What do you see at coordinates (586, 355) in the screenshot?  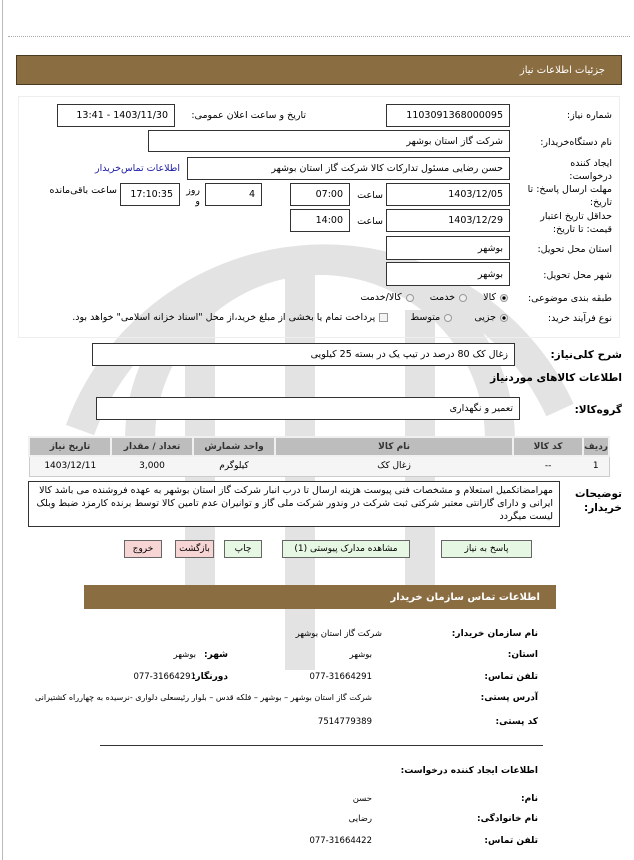 I see `description-label: شرح کلی‌نیاز:` at bounding box center [586, 355].